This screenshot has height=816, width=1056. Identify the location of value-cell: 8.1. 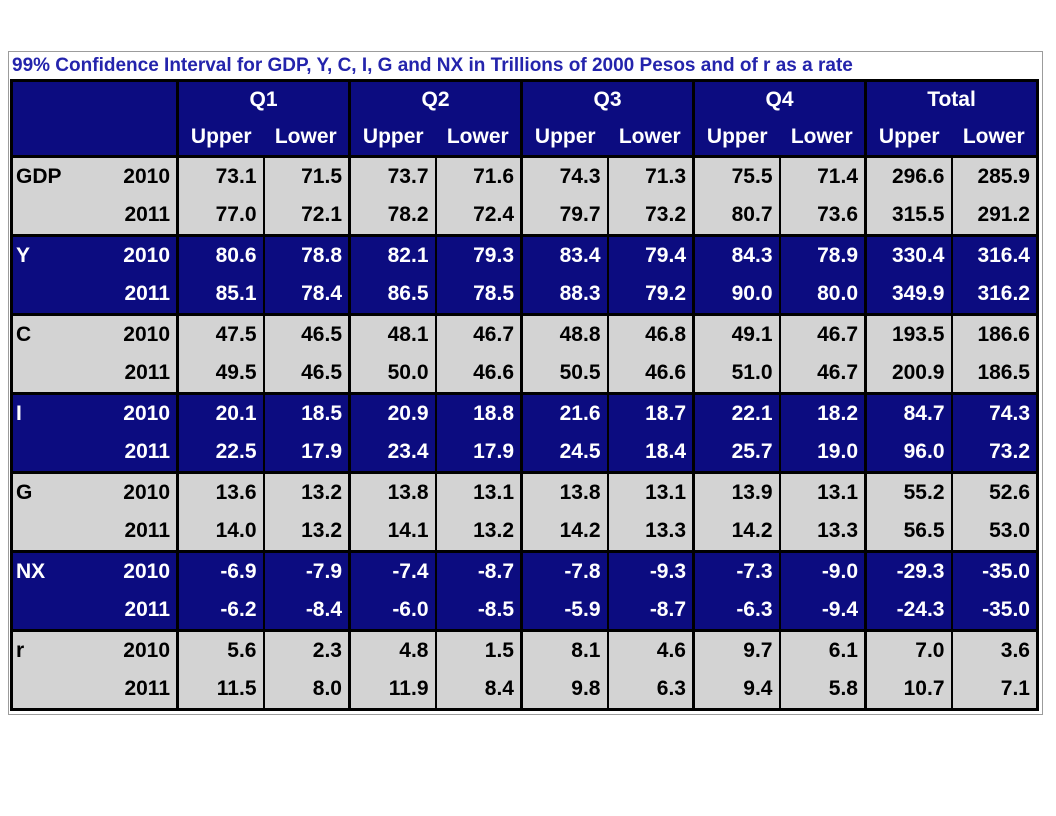
(564, 649).